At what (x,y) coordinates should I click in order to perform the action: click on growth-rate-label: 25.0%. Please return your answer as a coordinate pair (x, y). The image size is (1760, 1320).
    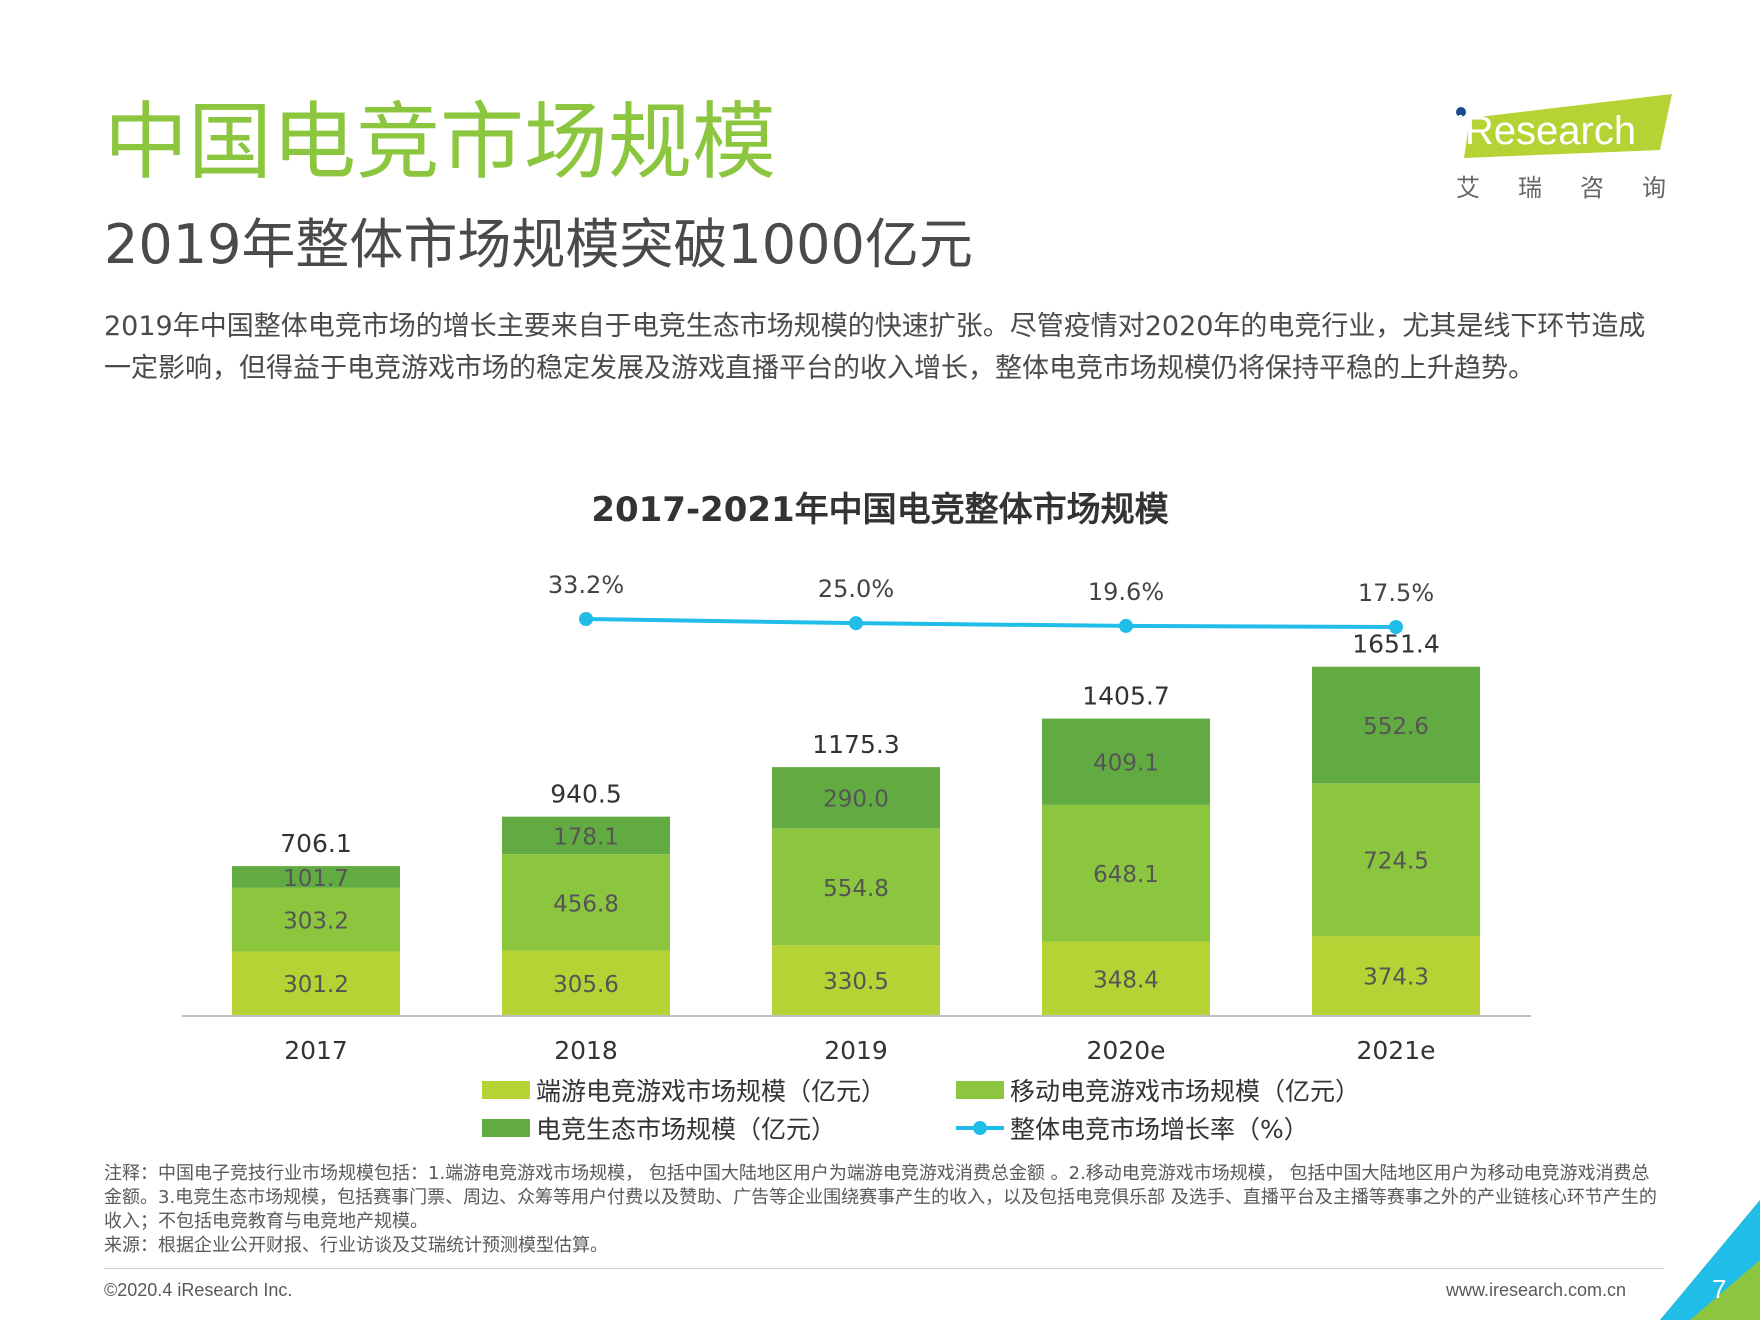
    Looking at the image, I should click on (856, 589).